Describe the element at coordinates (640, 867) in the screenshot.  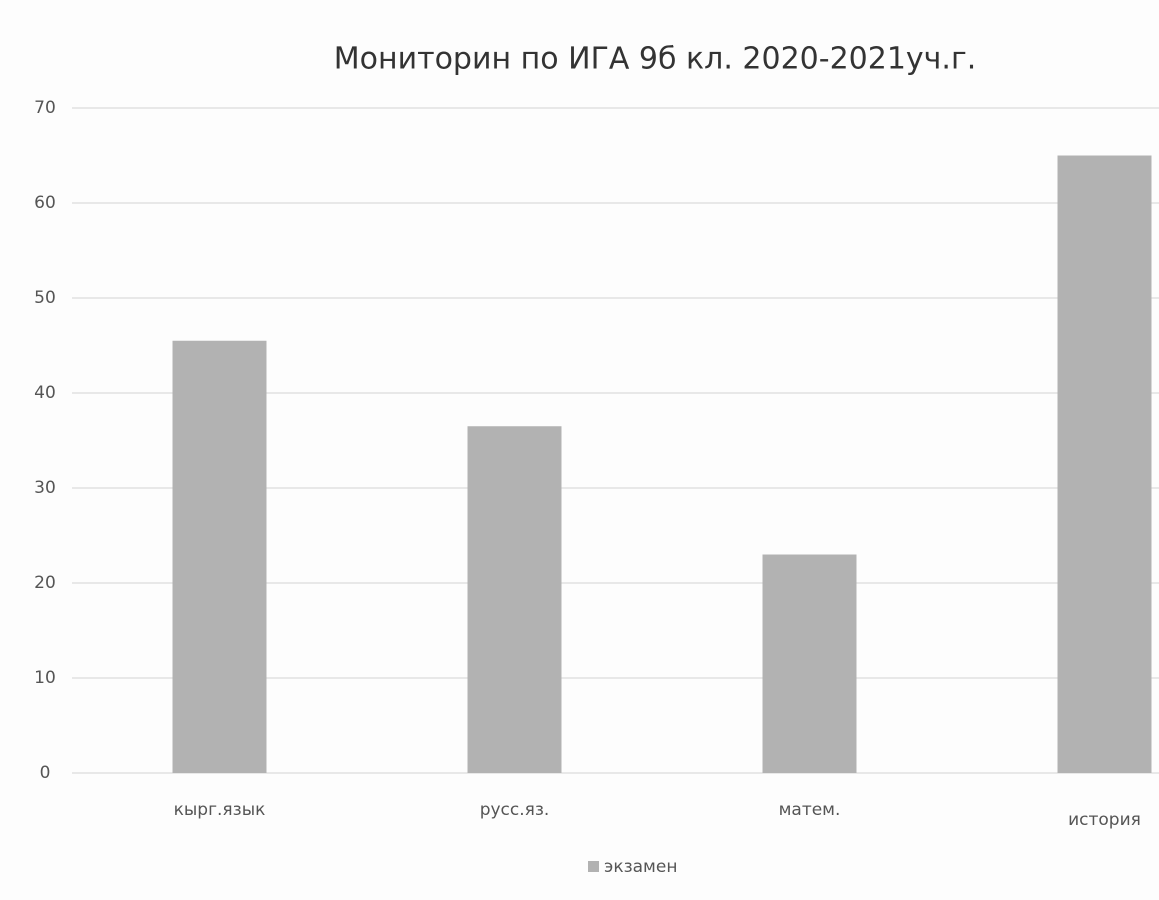
I see `legend-label: экзамен` at that location.